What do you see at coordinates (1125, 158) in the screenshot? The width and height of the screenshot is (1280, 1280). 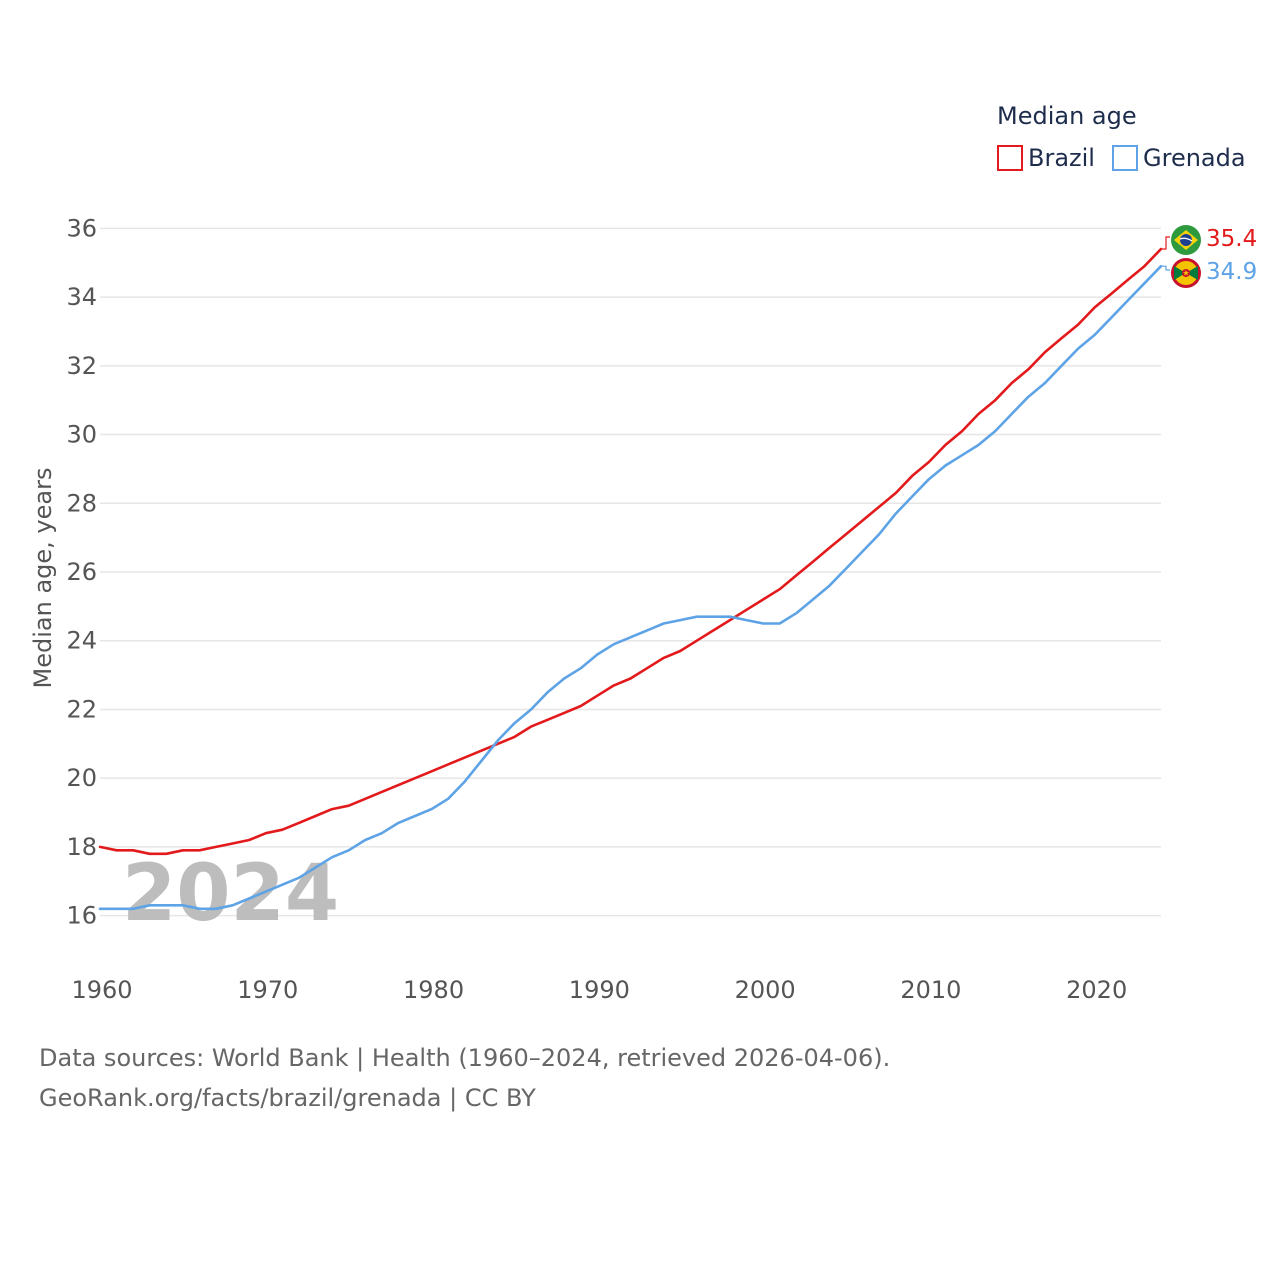 I see `legend-swatch-grenada` at bounding box center [1125, 158].